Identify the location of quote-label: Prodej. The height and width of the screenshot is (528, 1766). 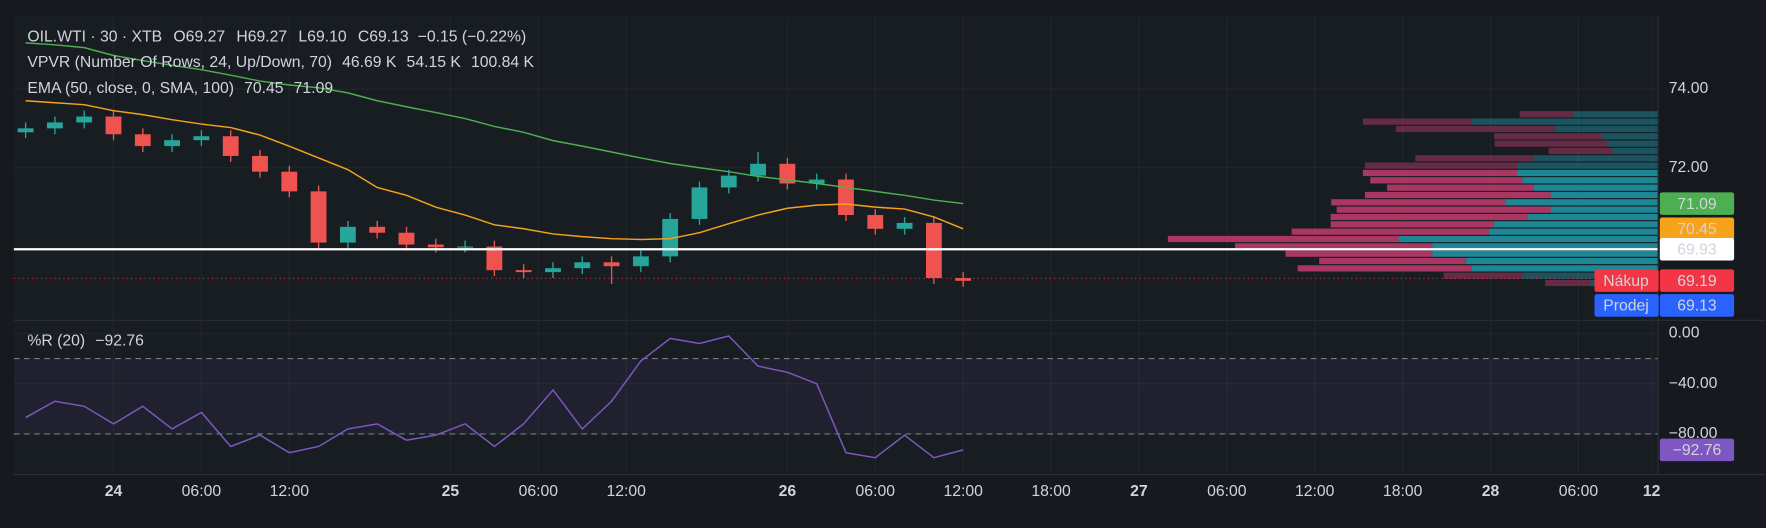
(1626, 306).